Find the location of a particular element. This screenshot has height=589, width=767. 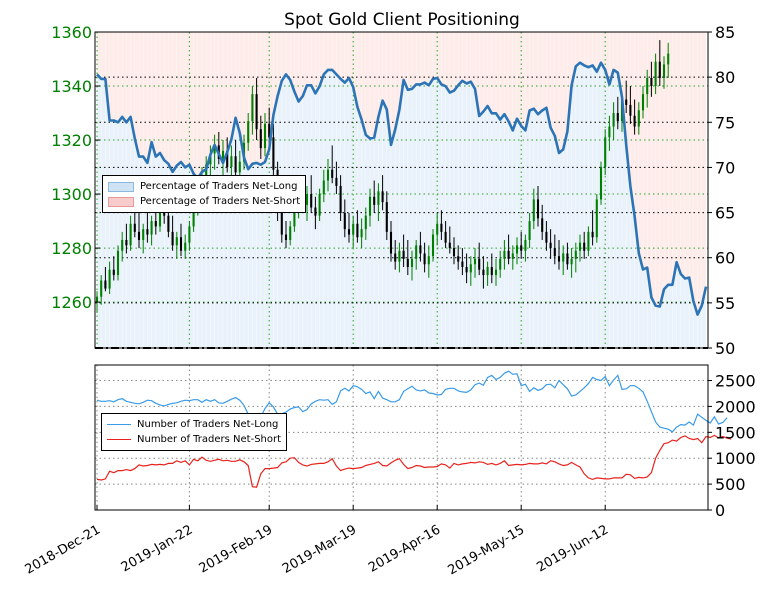

right-tick-label: 60 is located at coordinates (725, 258).